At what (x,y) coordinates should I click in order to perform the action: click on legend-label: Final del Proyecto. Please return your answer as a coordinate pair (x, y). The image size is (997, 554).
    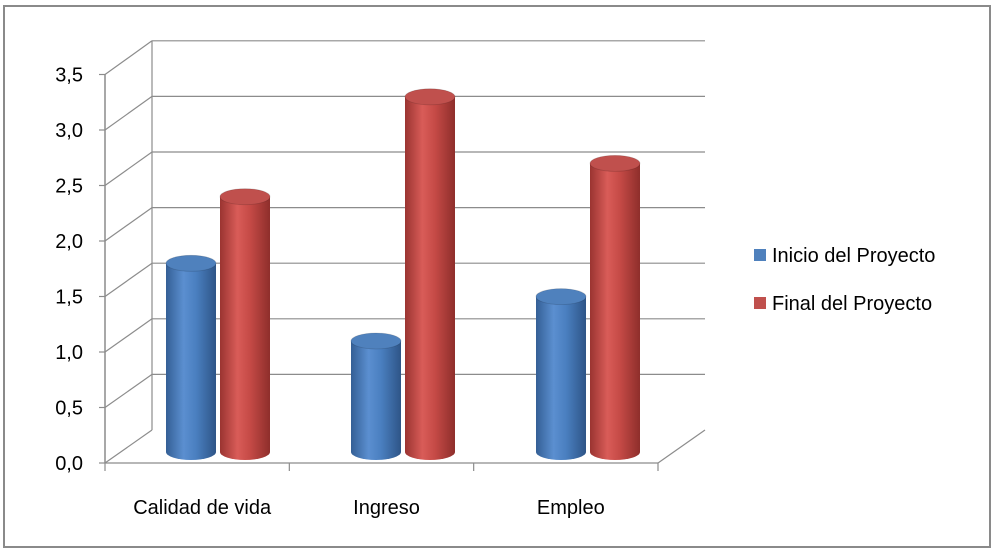
    Looking at the image, I should click on (852, 304).